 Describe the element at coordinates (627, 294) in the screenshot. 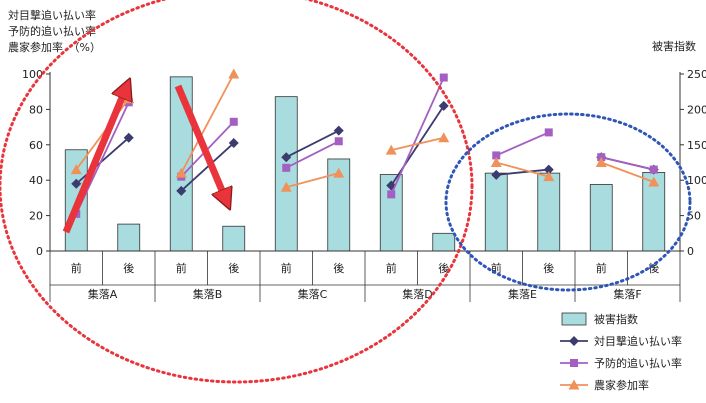

I see `group-label-6: 集落F` at that location.